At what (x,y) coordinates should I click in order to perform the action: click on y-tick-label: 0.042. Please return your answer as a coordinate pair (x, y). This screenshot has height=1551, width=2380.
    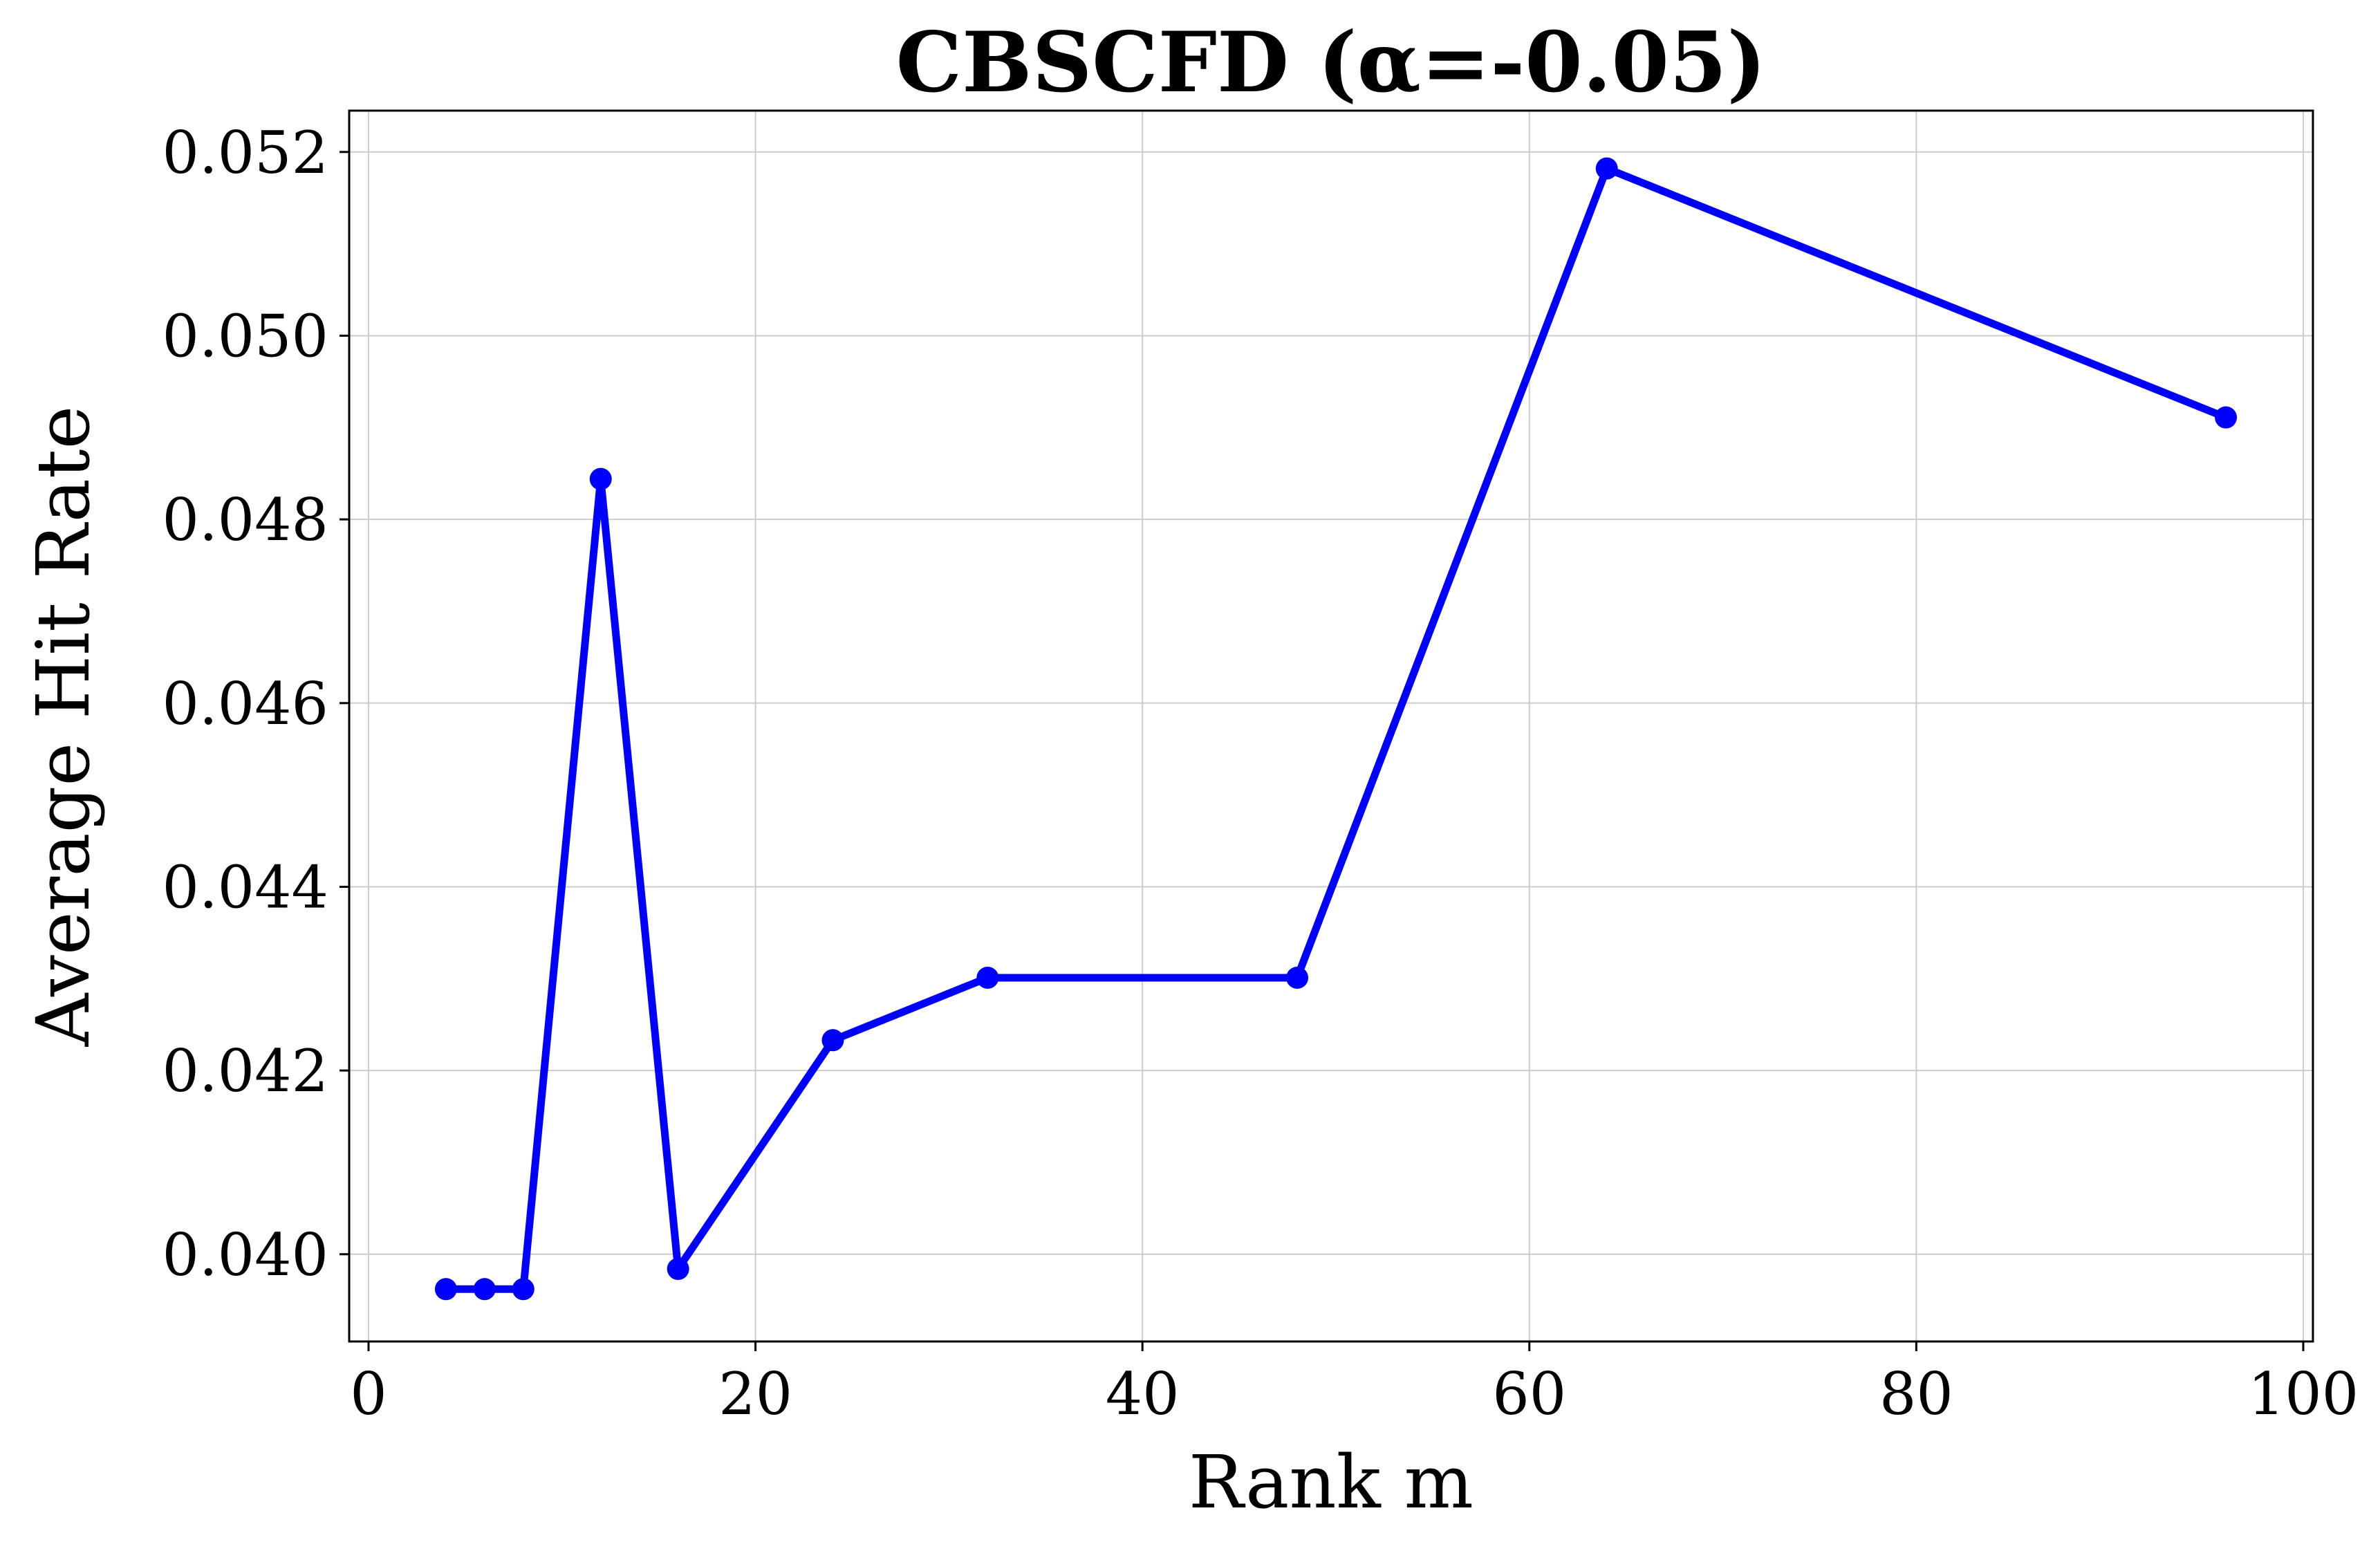
    Looking at the image, I should click on (245, 1071).